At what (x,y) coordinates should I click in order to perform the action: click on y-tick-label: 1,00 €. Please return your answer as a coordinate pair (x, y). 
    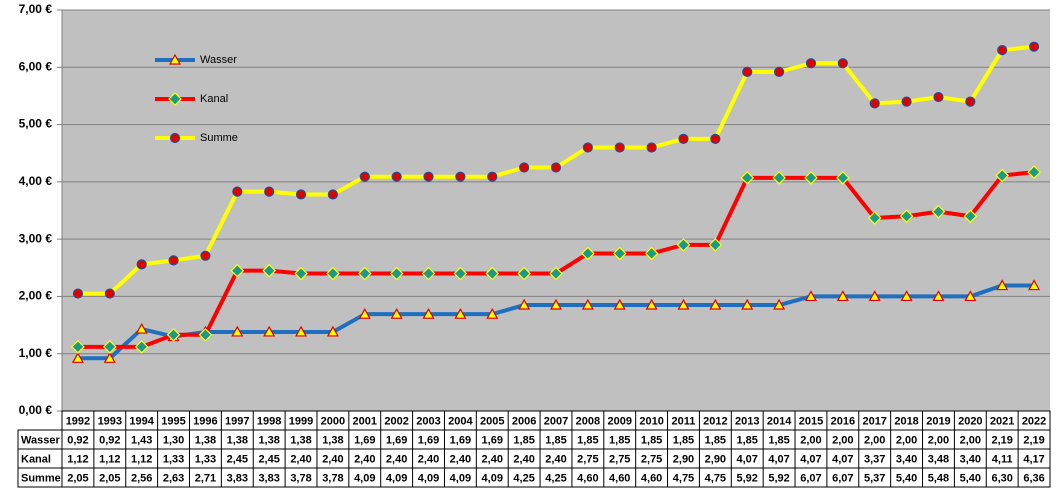
    Looking at the image, I should click on (36, 353).